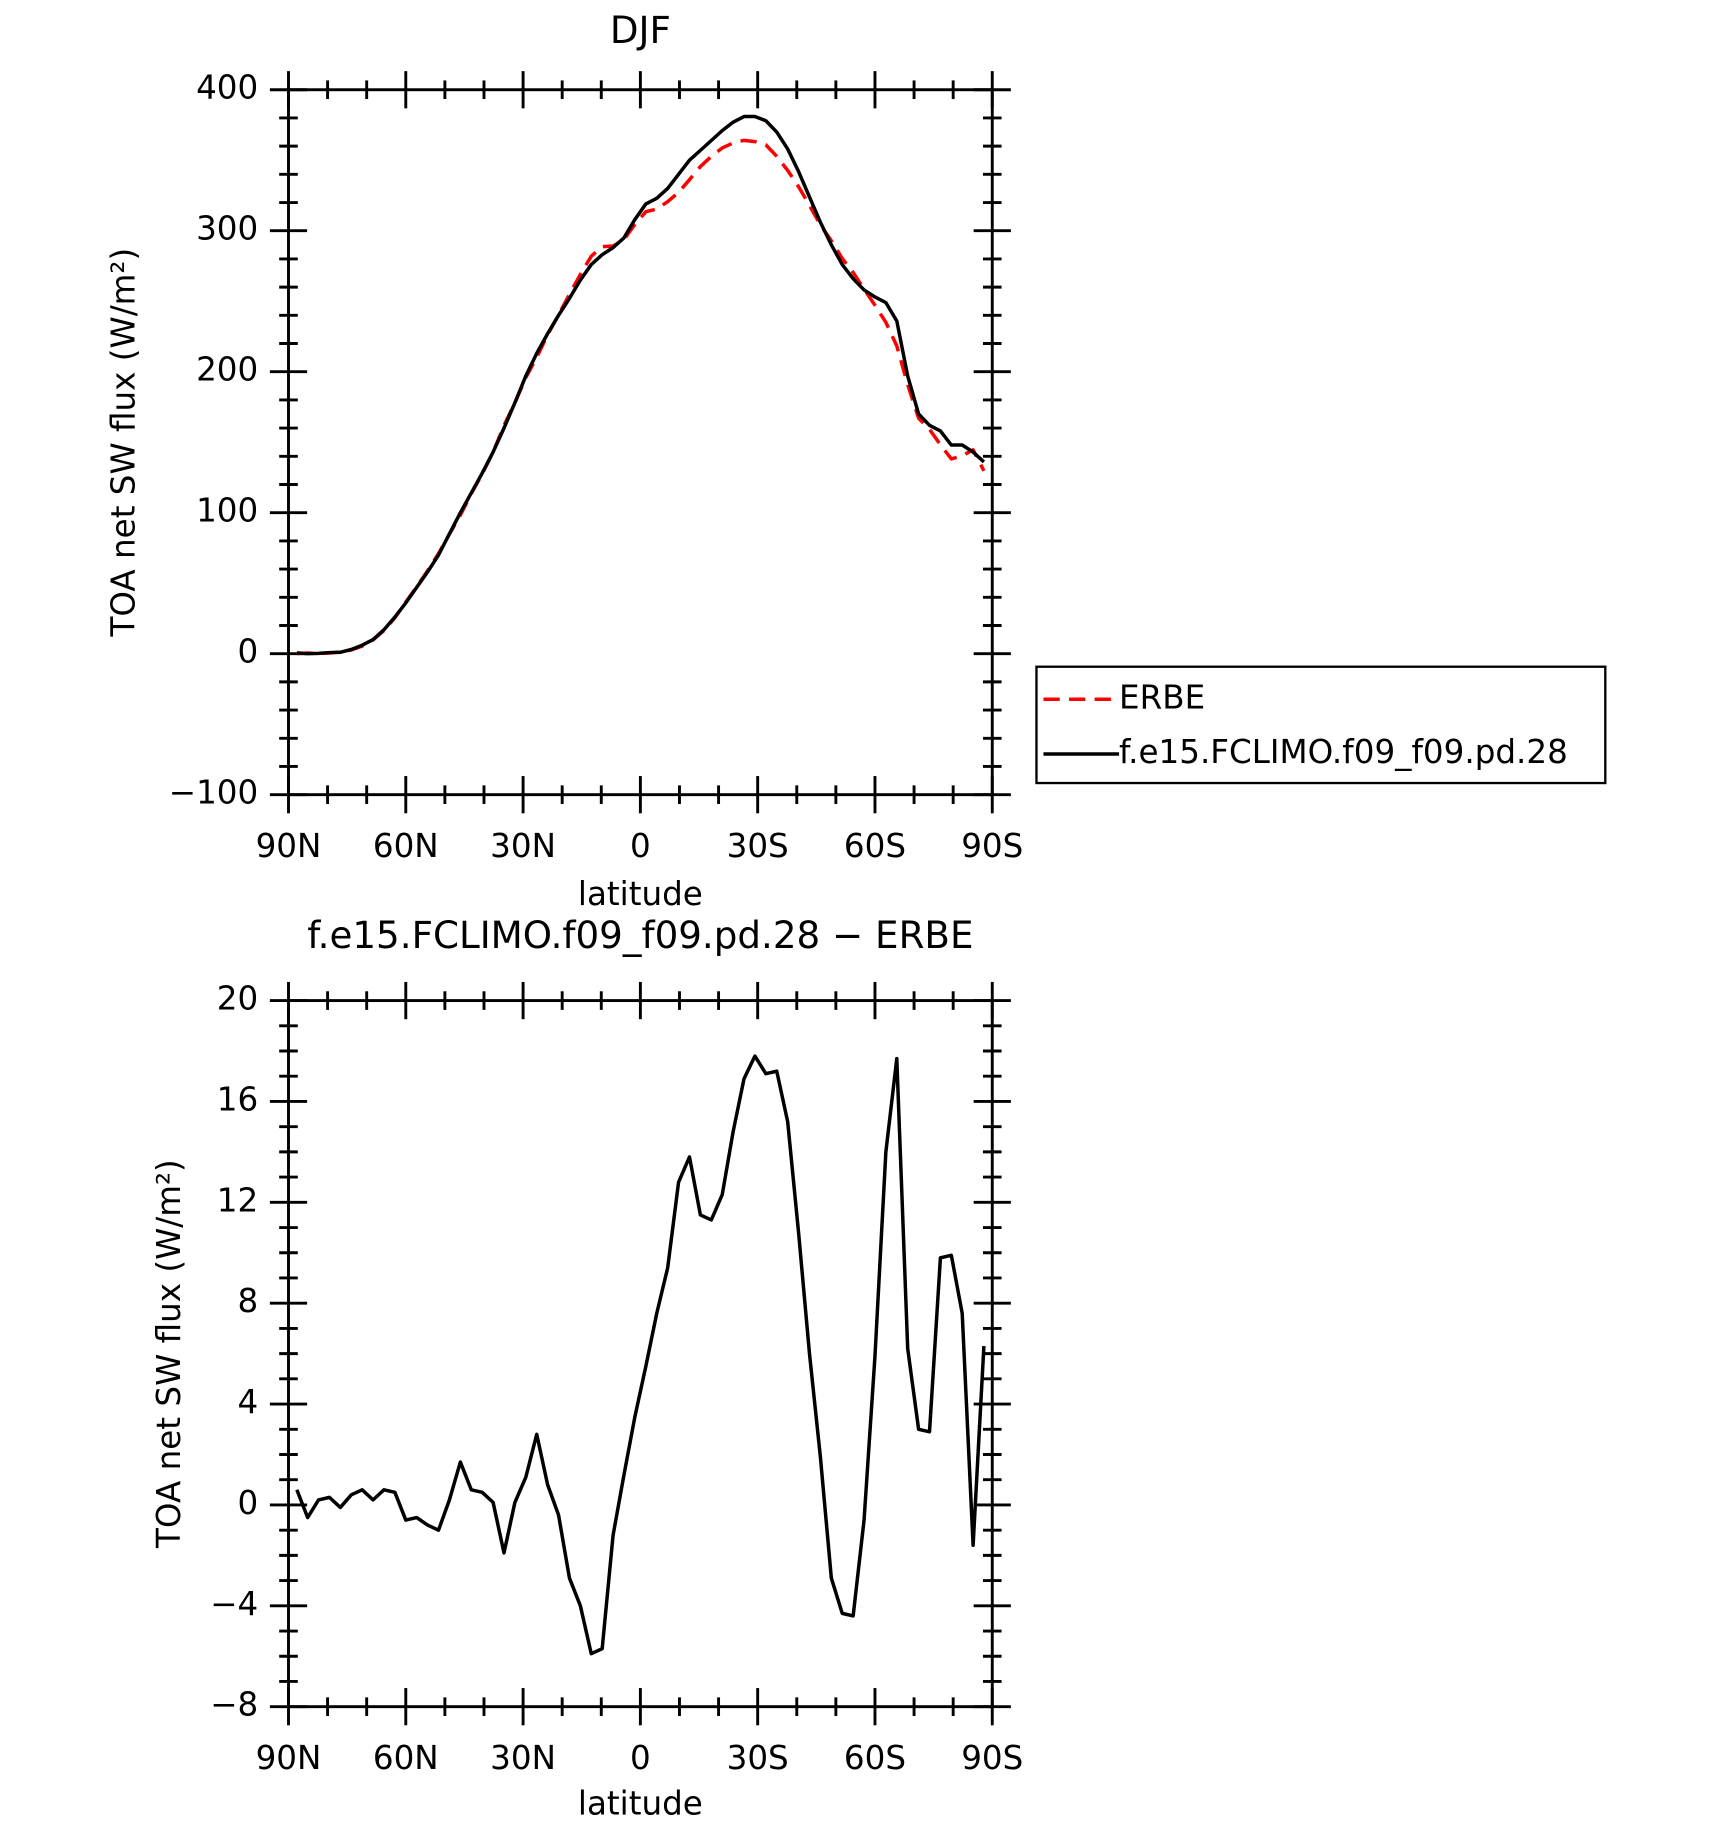  I want to click on y-tick-label: 8, so click(248, 1301).